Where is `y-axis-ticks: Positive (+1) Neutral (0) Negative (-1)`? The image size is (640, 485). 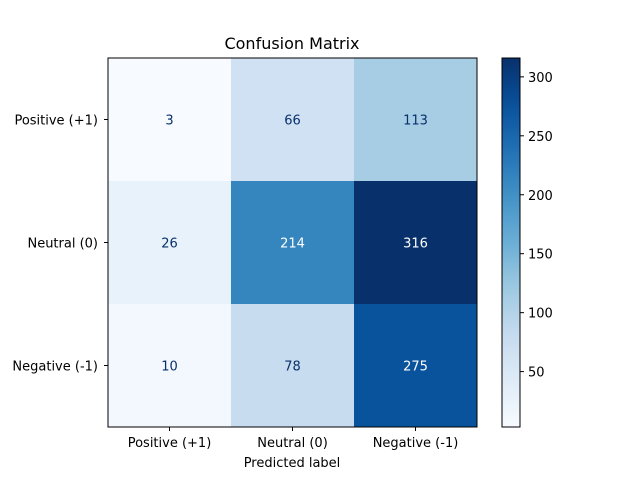
y-axis-ticks: Positive (+1) Neutral (0) Negative (-1) is located at coordinates (60, 244).